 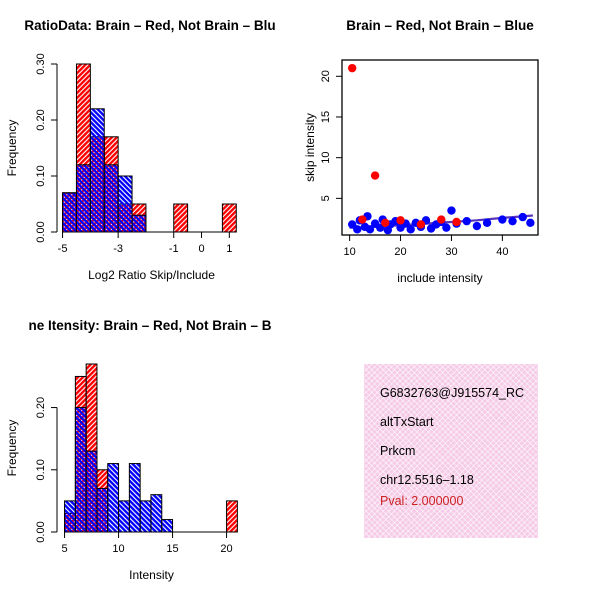 What do you see at coordinates (149, 25) in the screenshot?
I see `svg-text:RatioData: Brain – Red, Not Br: RatioData: Brain – Red, Not Brain – Blu` at bounding box center [149, 25].